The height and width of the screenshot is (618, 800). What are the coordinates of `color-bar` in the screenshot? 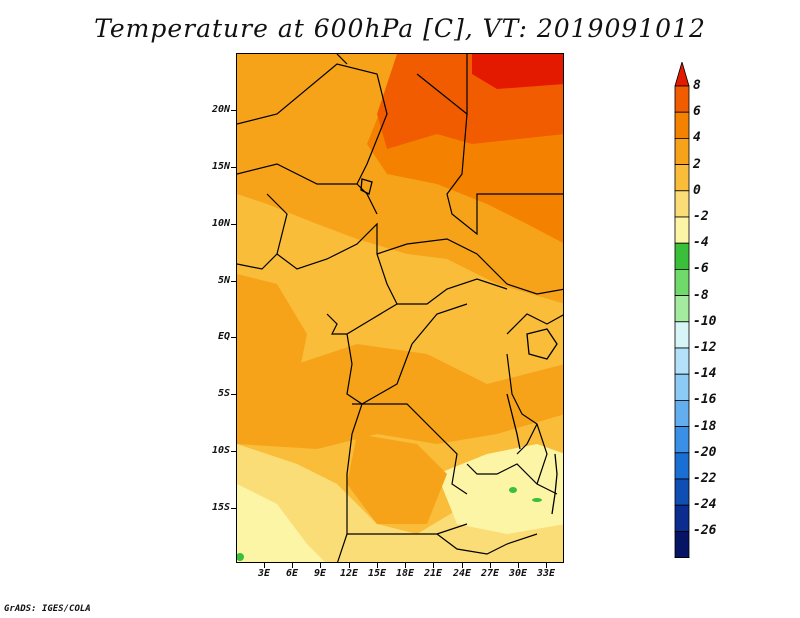 It's located at (682, 310).